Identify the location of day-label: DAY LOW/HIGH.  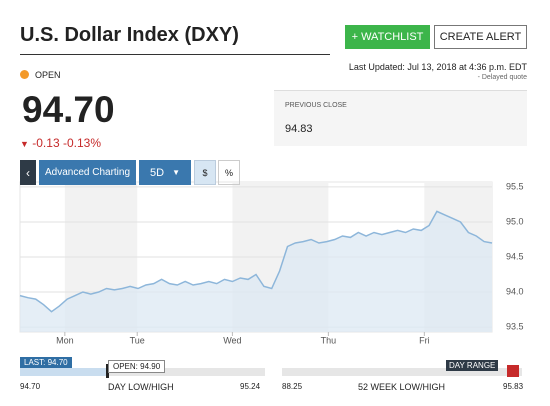
(141, 387).